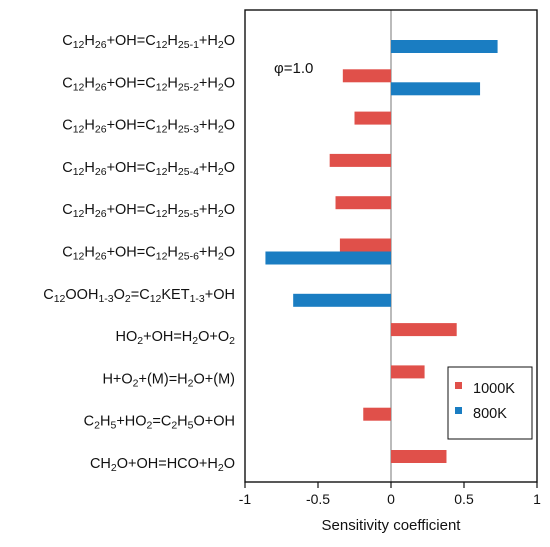 Image resolution: width=550 pixels, height=547 pixels. Describe the element at coordinates (148, 127) in the screenshot. I see `reaction-label-3: C12H26+OH=C12H25-3+H2O` at that location.